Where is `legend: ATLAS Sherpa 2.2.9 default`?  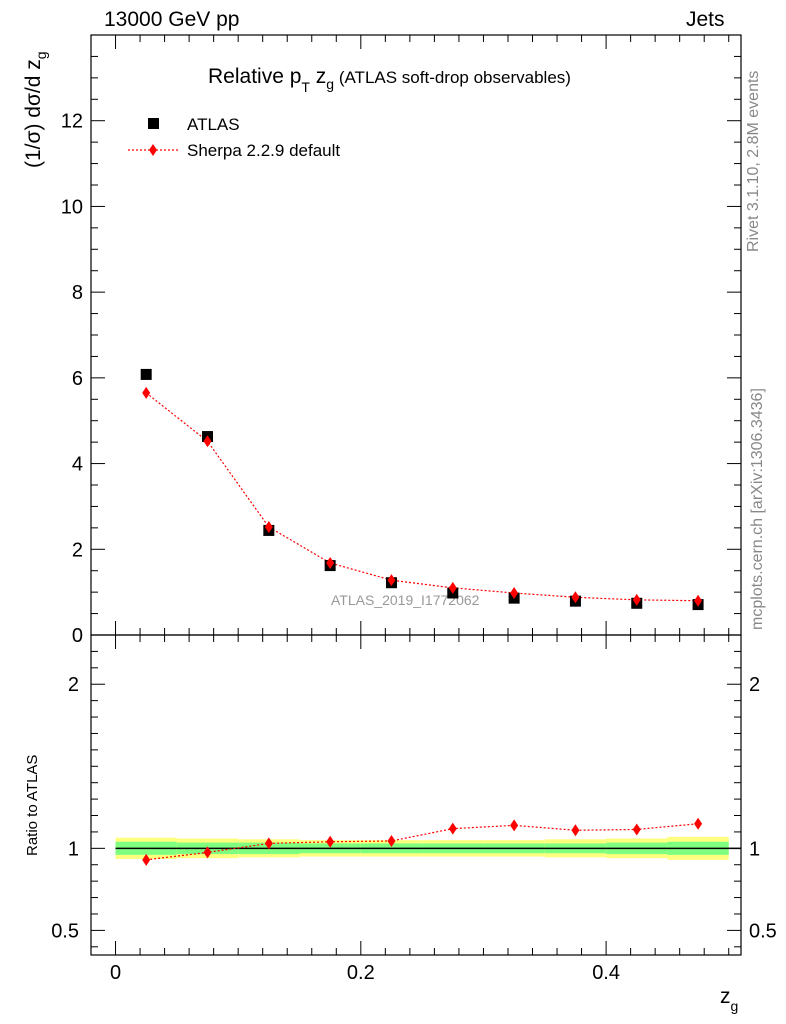 legend: ATLAS Sherpa 2.2.9 default is located at coordinates (234, 137).